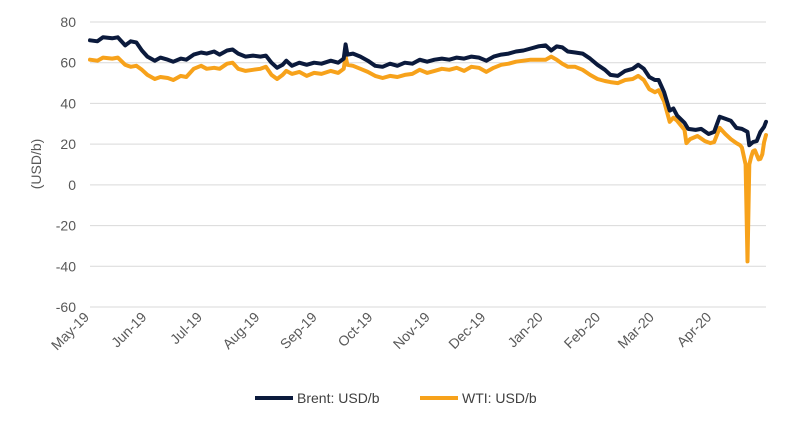 This screenshot has height=428, width=800. What do you see at coordinates (635, 330) in the screenshot?
I see `x-tick-label: Mar-20` at bounding box center [635, 330].